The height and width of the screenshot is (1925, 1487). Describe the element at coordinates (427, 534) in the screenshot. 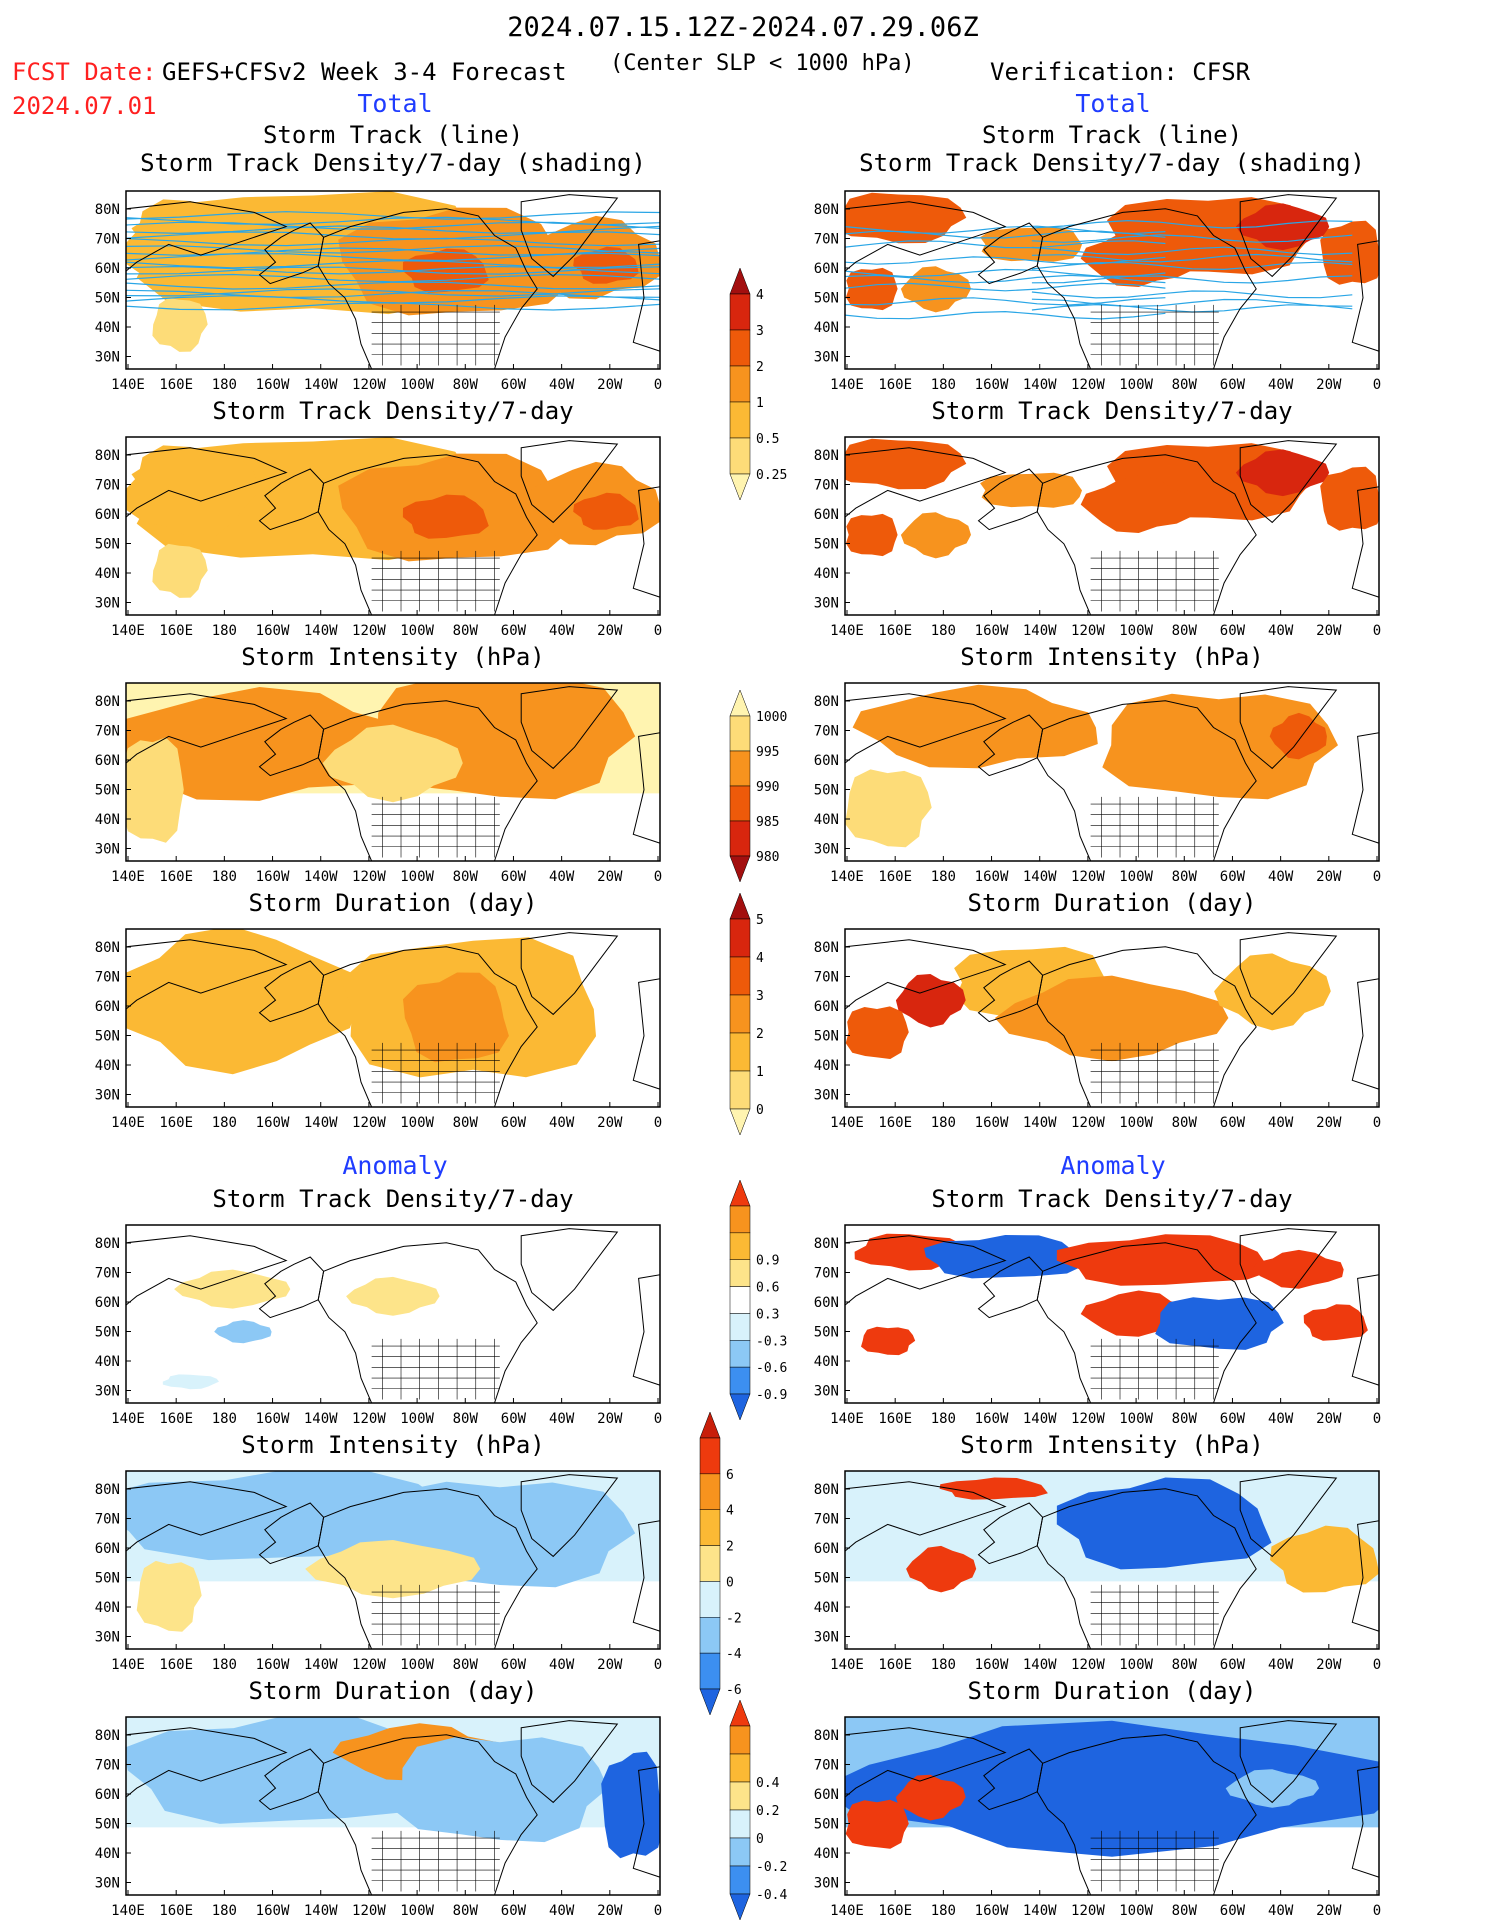

I see `north-america-outline` at that location.